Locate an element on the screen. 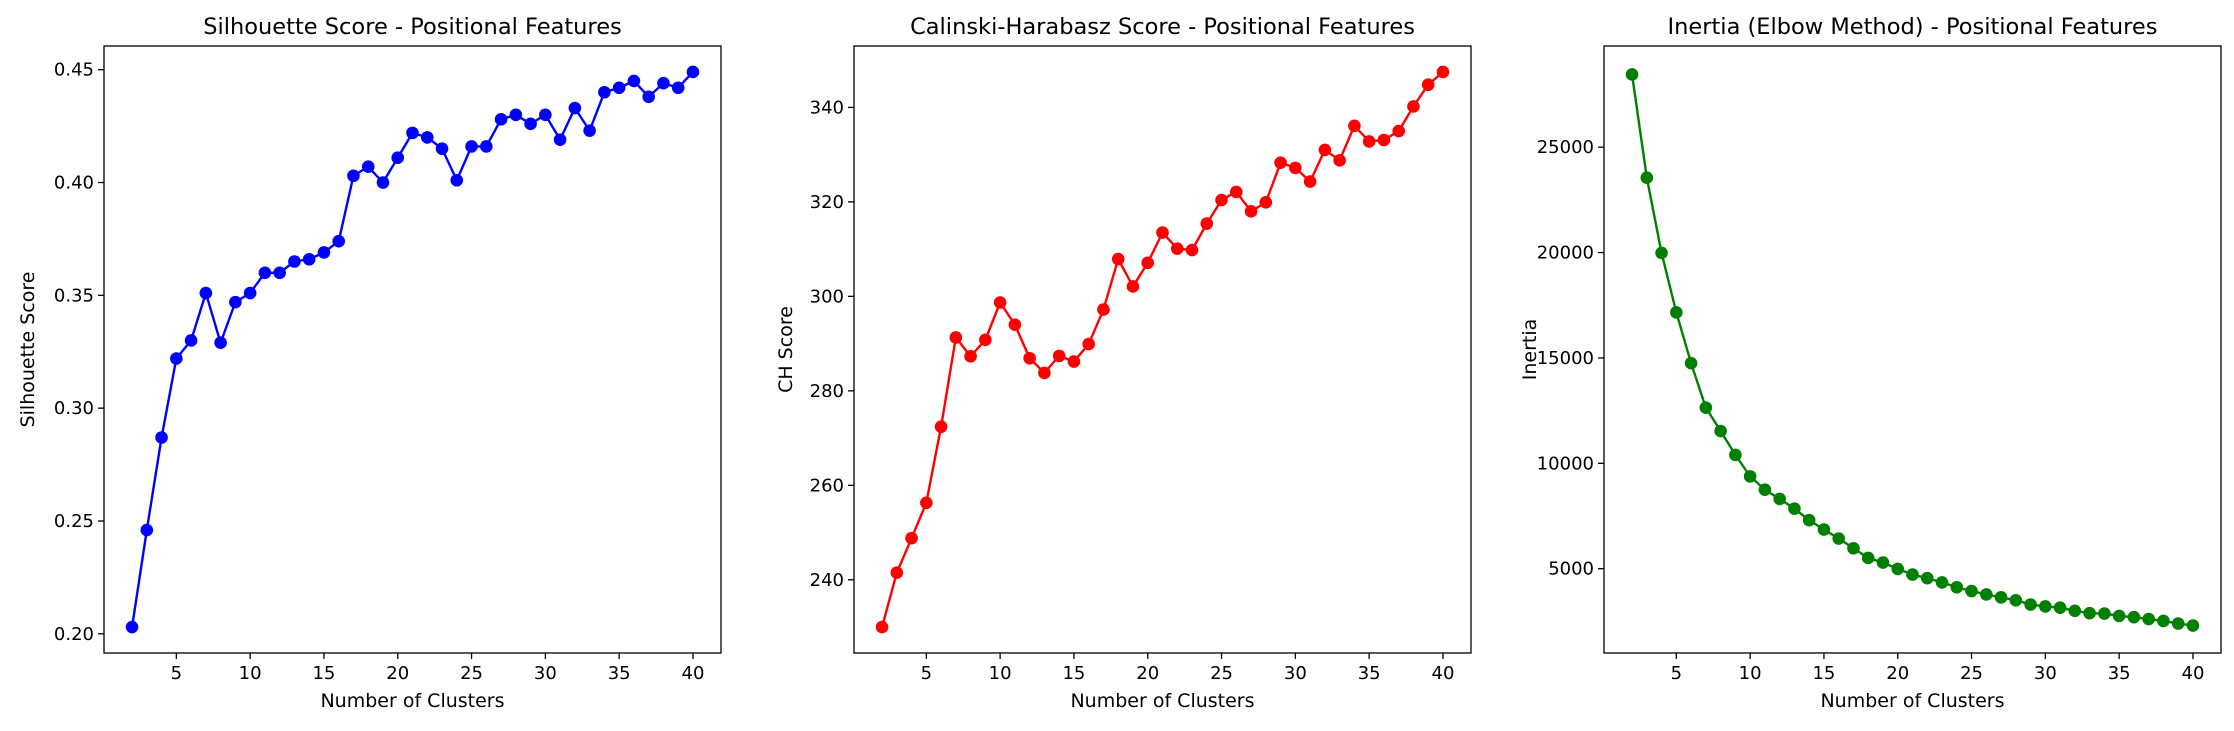 The image size is (2234, 731). y-tick-label: 240 is located at coordinates (827, 580).